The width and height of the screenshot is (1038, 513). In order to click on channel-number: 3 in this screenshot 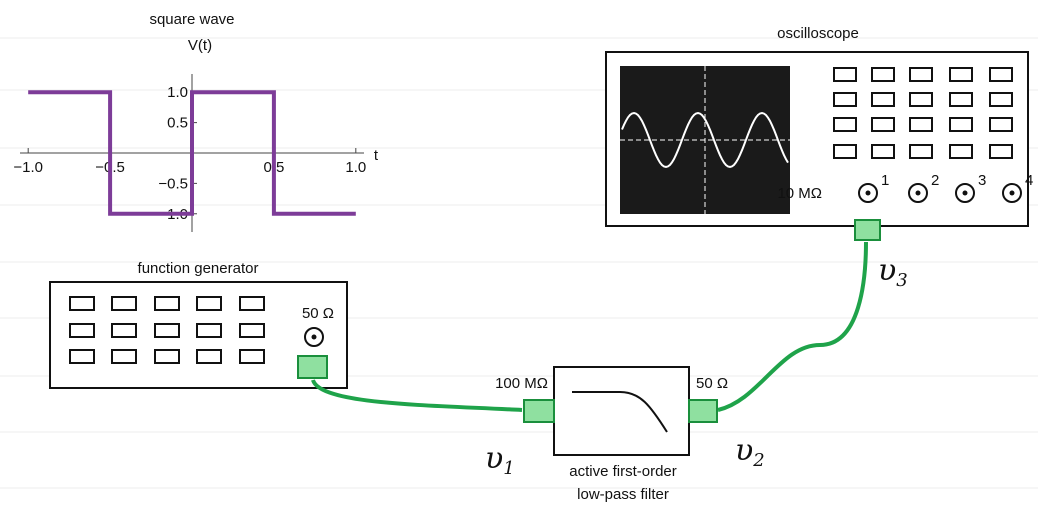, I will do `click(982, 180)`.